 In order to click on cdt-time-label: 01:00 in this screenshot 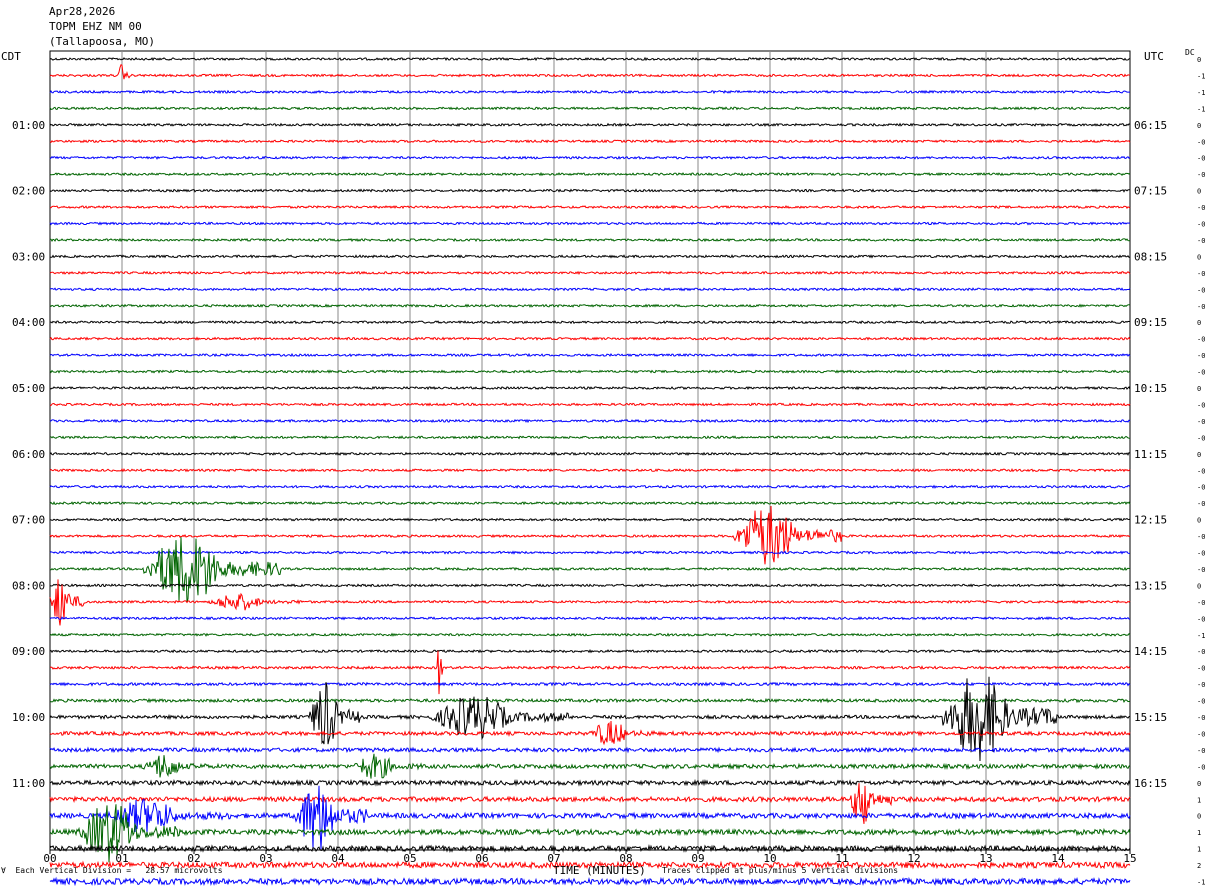, I will do `click(28, 125)`.